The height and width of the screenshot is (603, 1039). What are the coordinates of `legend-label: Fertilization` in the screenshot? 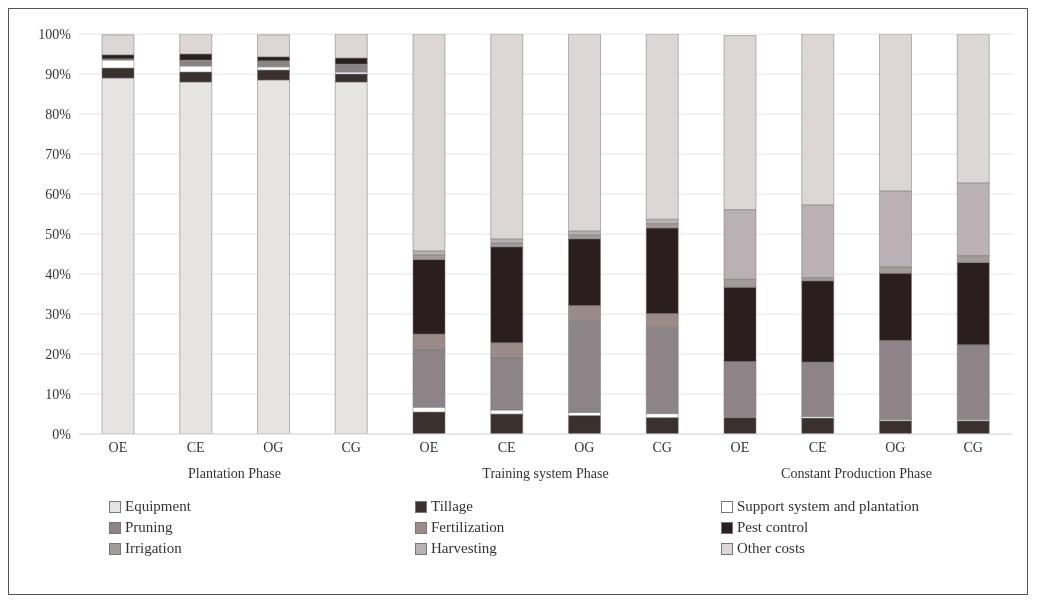 It's located at (468, 527).